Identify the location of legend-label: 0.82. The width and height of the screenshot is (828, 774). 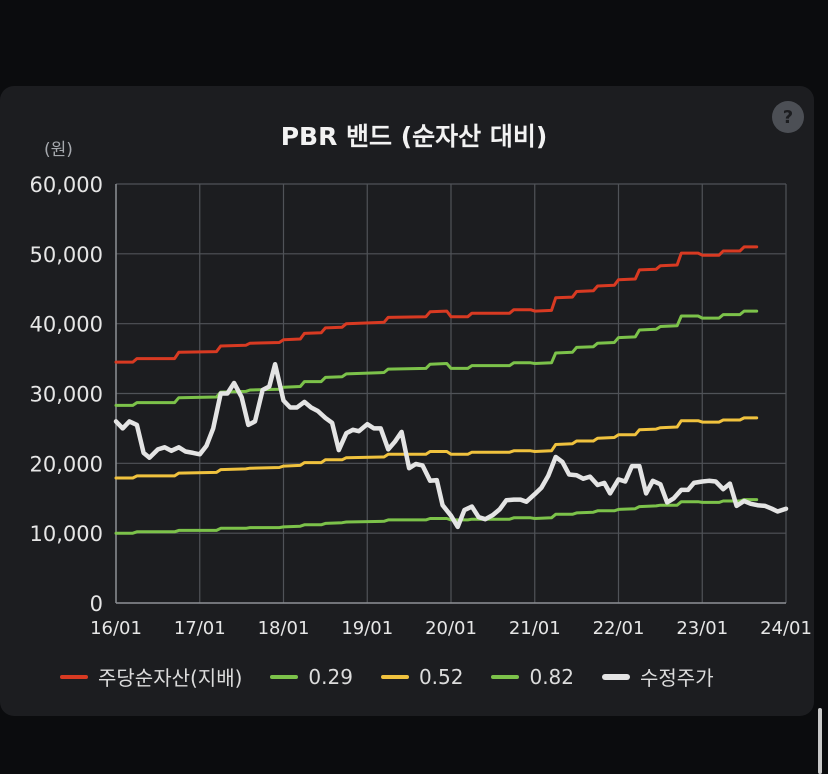
(551, 676).